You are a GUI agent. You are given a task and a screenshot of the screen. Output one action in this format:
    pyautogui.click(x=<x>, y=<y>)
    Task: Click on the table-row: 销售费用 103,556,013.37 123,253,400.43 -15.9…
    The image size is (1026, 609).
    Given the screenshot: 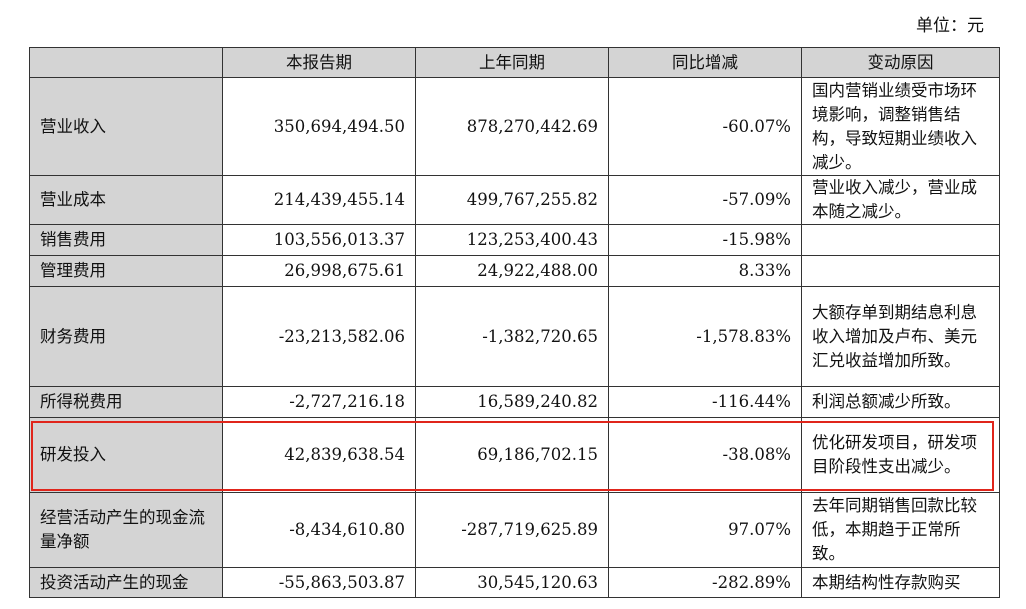 What is the action you would take?
    pyautogui.click(x=514, y=240)
    